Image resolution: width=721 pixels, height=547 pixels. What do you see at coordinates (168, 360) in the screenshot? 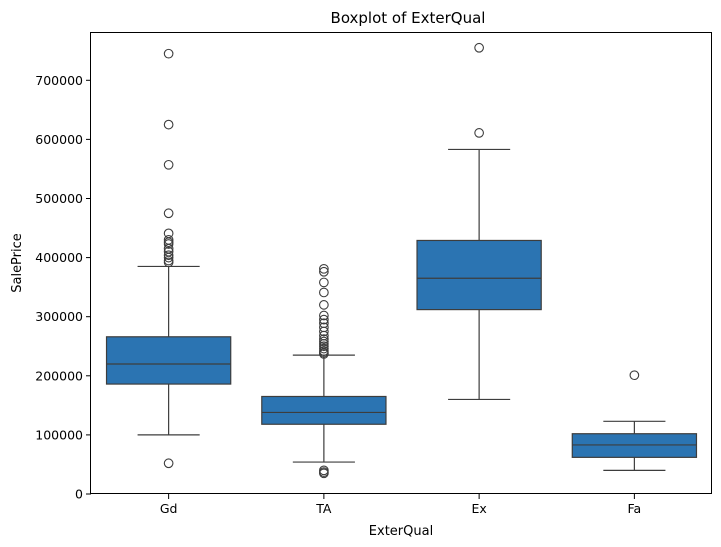
I see `box-Gd` at bounding box center [168, 360].